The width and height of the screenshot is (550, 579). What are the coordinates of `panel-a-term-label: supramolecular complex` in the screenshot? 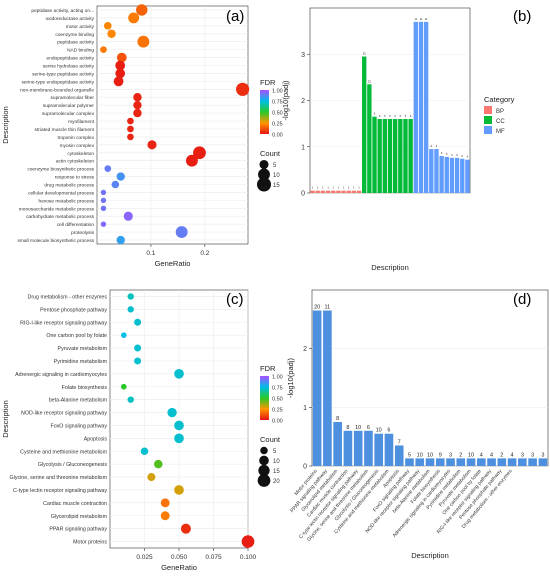 It's located at (68, 114).